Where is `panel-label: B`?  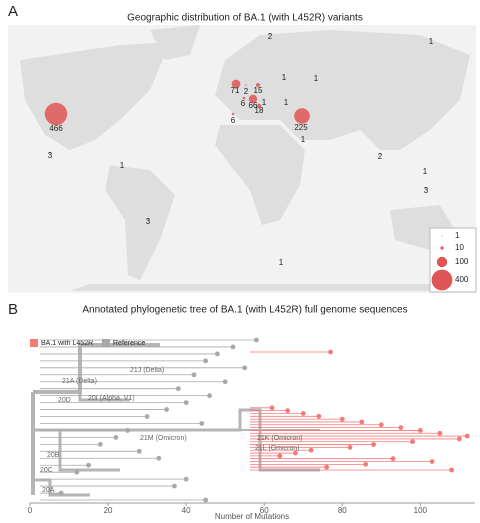 panel-label: B is located at coordinates (13, 309).